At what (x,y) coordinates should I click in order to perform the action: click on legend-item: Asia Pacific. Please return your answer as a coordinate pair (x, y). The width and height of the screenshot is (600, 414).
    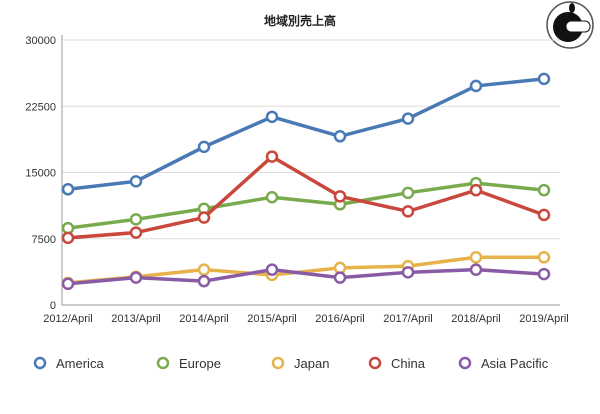
    Looking at the image, I should click on (503, 363).